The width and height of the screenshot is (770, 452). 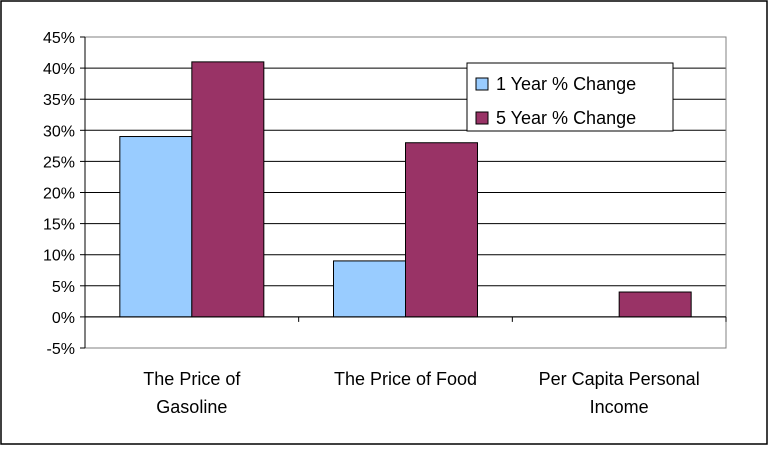 I want to click on y-tick-label: 40%, so click(x=59, y=69).